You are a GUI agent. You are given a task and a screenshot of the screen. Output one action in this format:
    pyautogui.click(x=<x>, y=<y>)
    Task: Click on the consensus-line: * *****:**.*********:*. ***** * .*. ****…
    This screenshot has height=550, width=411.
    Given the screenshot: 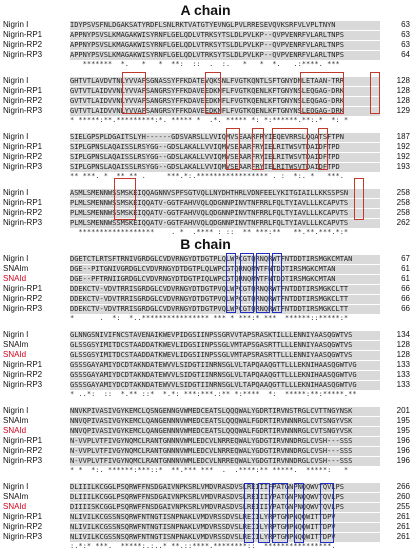 What is the action you would take?
    pyautogui.click(x=209, y=120)
    